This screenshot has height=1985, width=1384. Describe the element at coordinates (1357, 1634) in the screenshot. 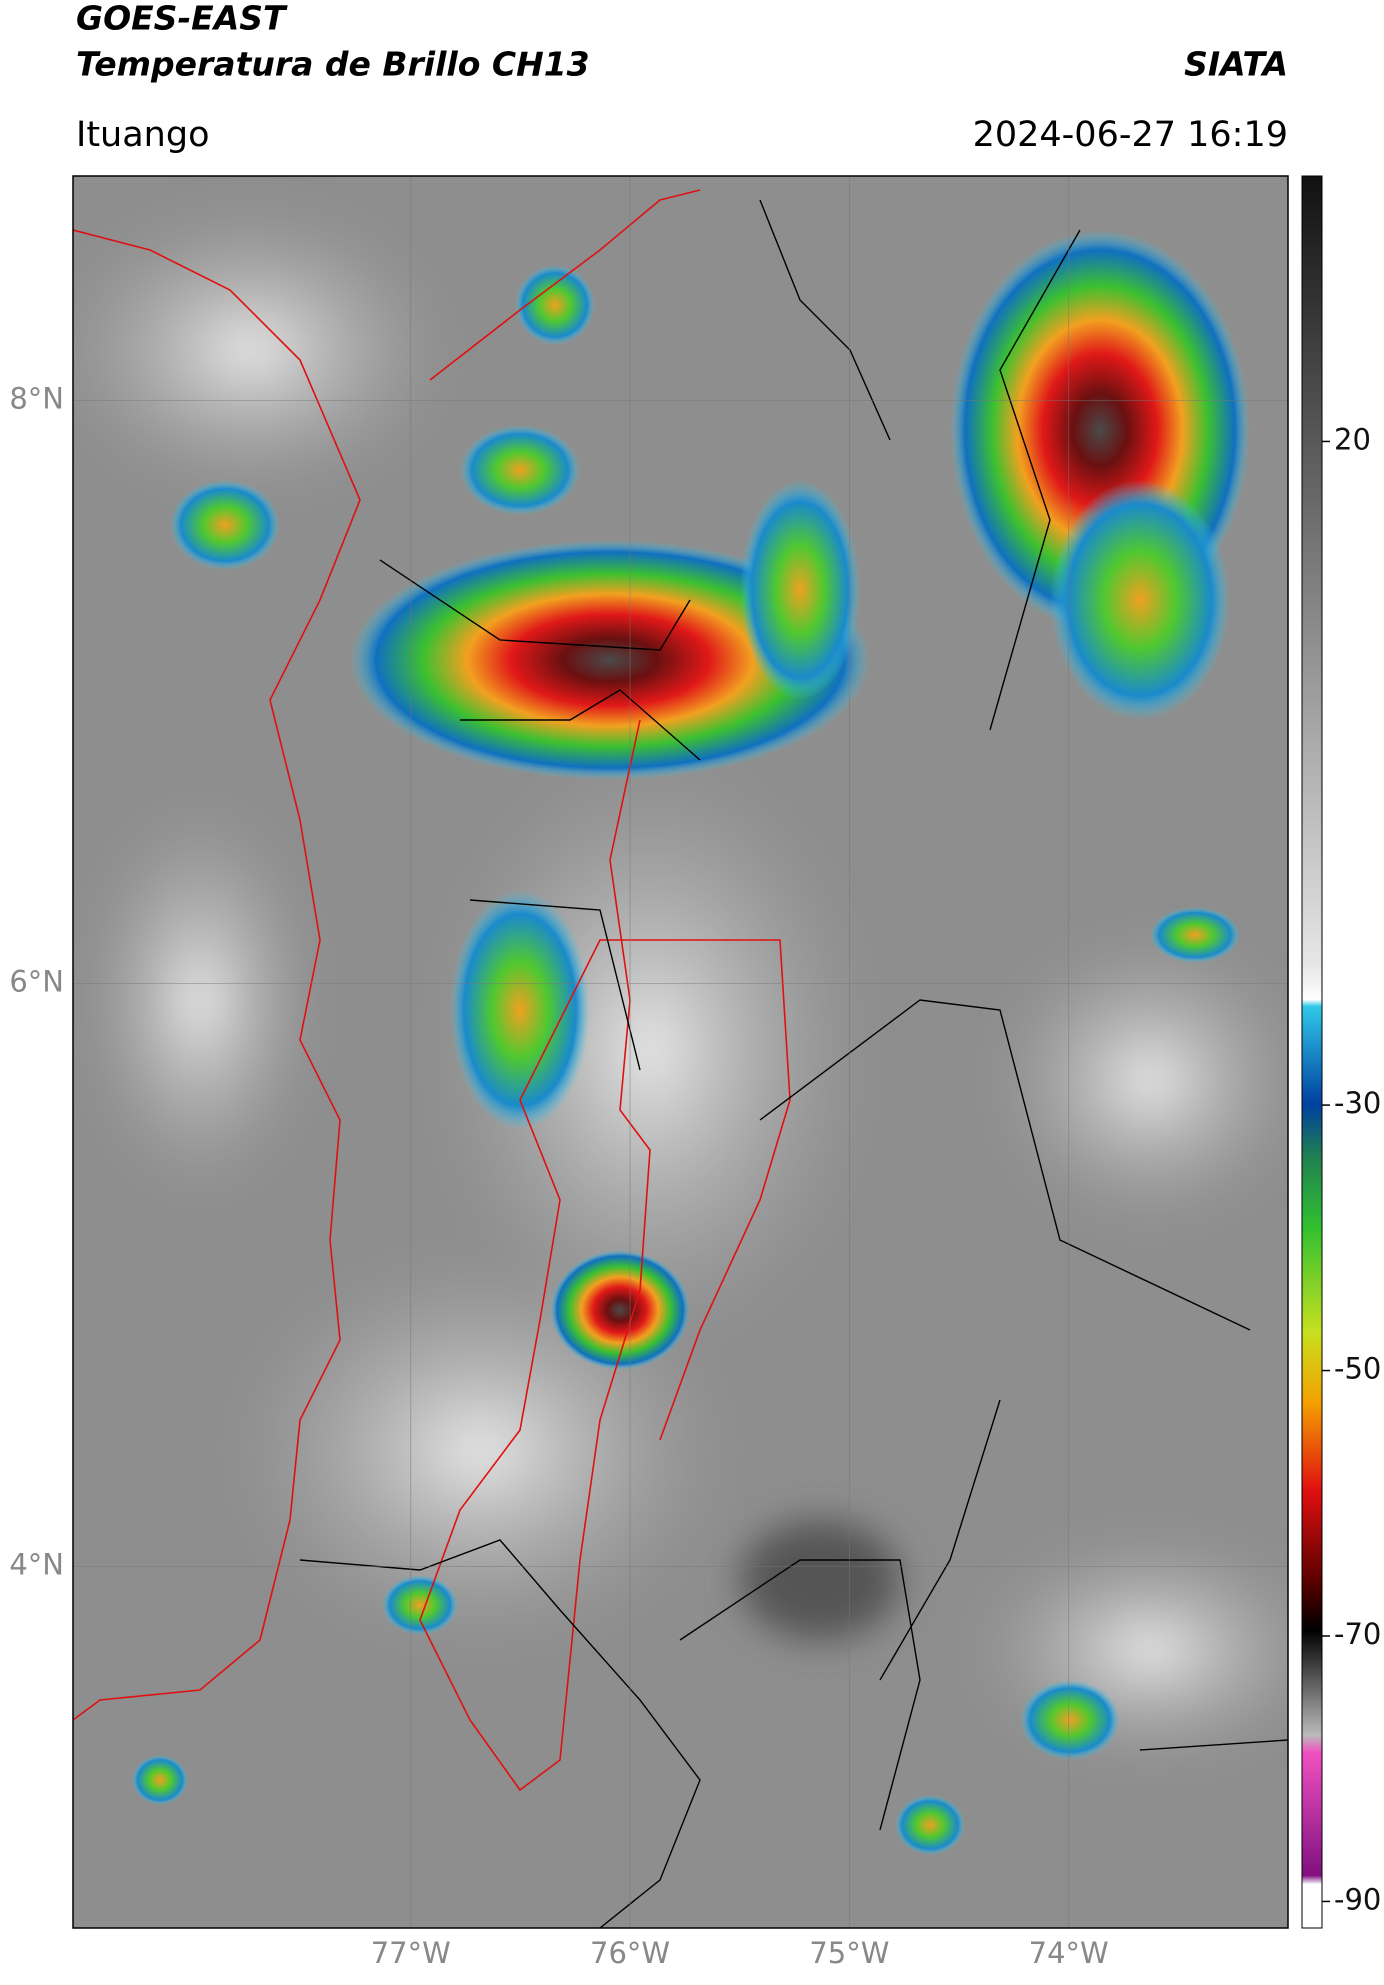

I see `colorbar-tick-label: -70` at that location.